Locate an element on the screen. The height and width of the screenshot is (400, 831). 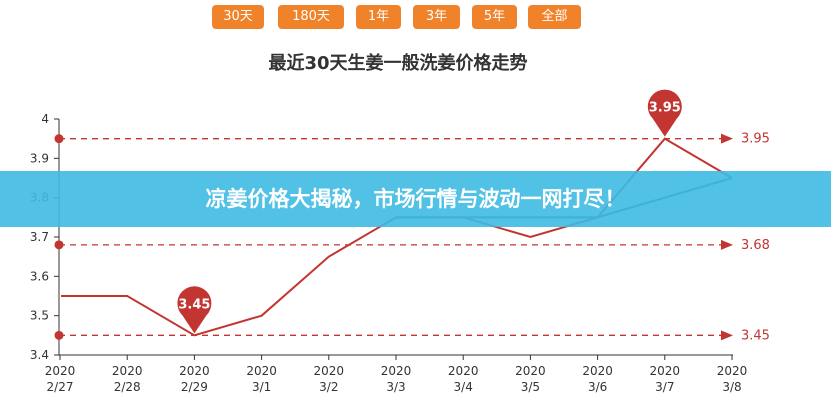
x-tick-label-date: 2/29 is located at coordinates (194, 387).